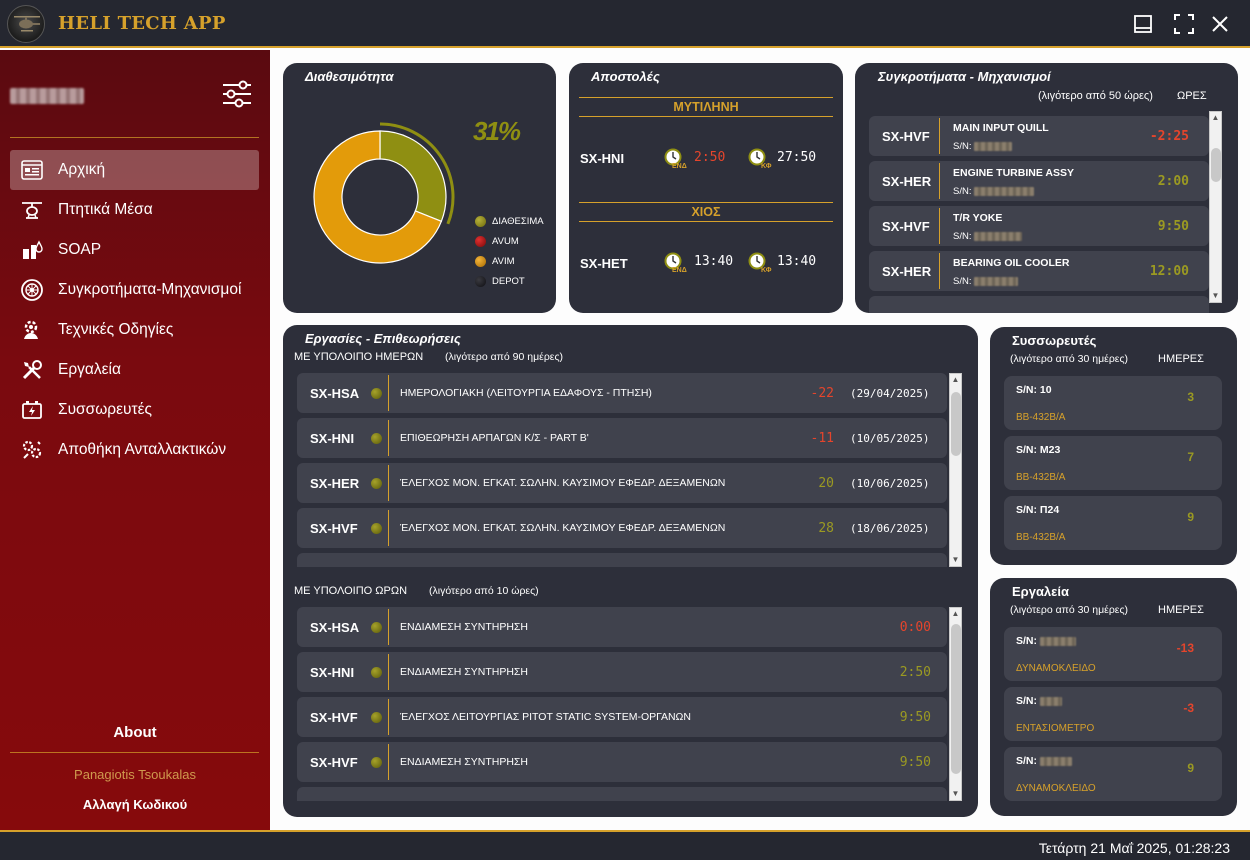 The width and height of the screenshot is (1250, 860). Describe the element at coordinates (1113, 654) in the screenshot. I see `tool-card: S/N: ΔΥΝΑΜΟΚΛΕΙΔΟ -13` at that location.